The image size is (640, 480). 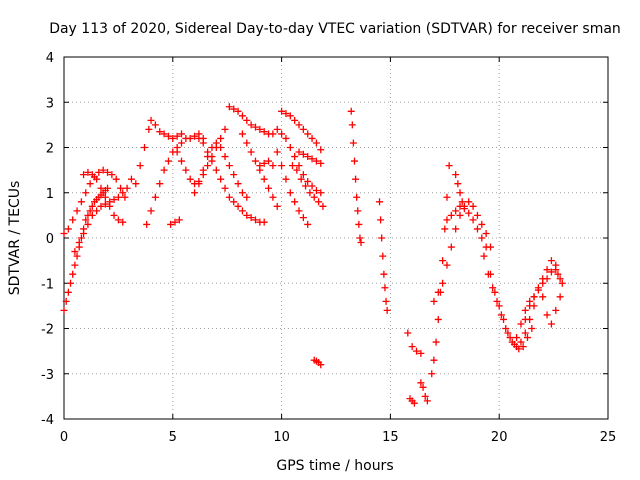 I want to click on y-tick-label: -4, so click(x=47, y=420).